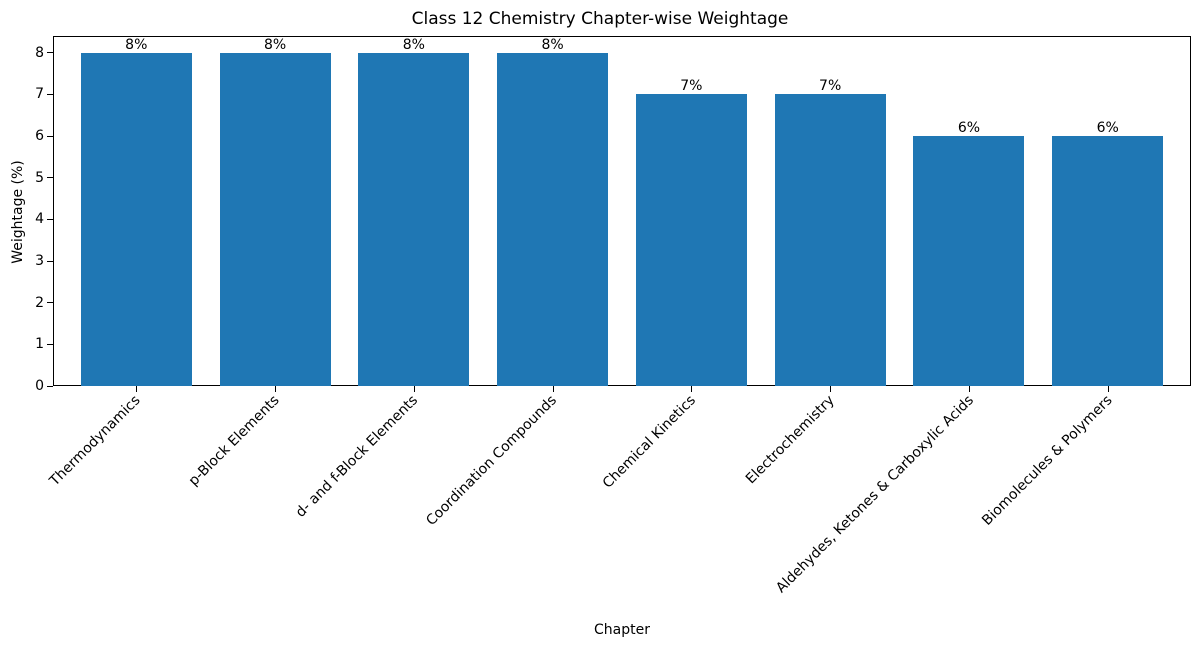  Describe the element at coordinates (95, 441) in the screenshot. I see `x-tick-label: Thermodynamics` at that location.